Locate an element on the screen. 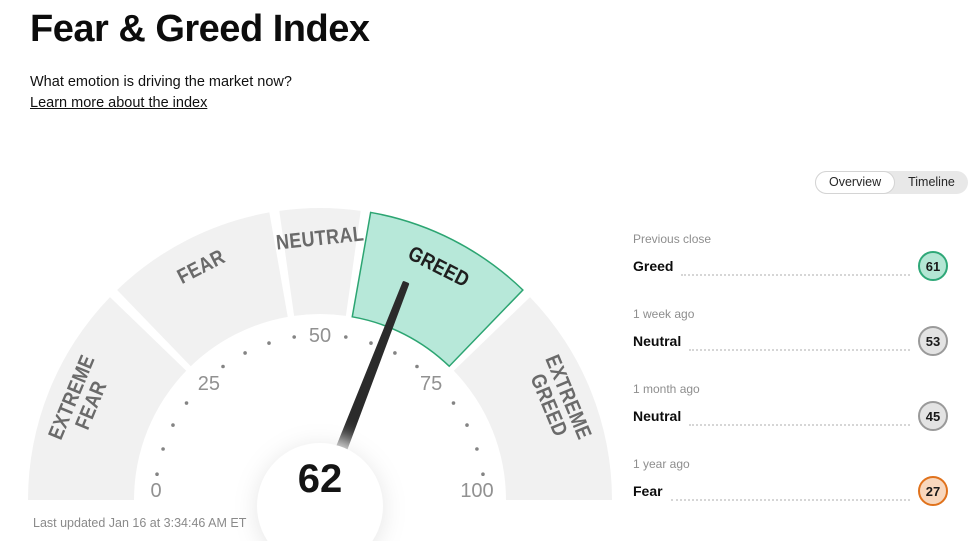  page-subtitle: What emotion is driving the market now? is located at coordinates (161, 82).